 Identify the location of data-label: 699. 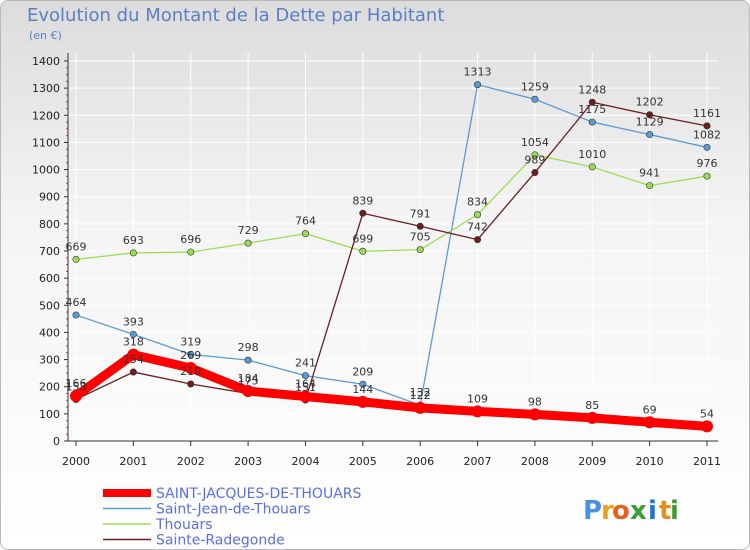
(362, 238).